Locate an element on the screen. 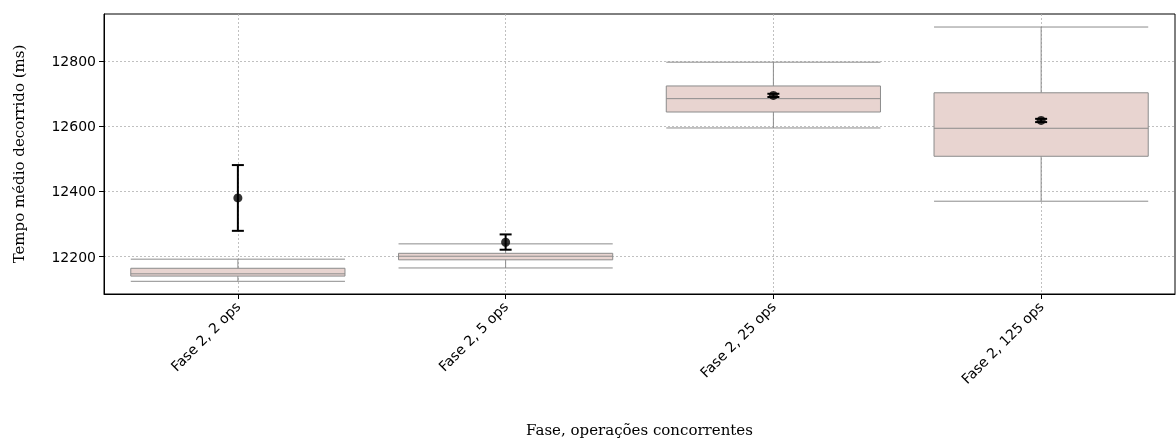 Image resolution: width=1176 pixels, height=442 pixels. x-axis-title: Fase, operações concorrentes is located at coordinates (639, 429).